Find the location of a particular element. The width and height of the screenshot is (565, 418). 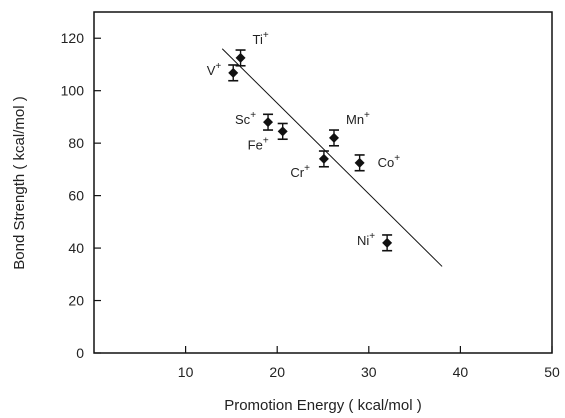

point-label: Co+ is located at coordinates (389, 161).